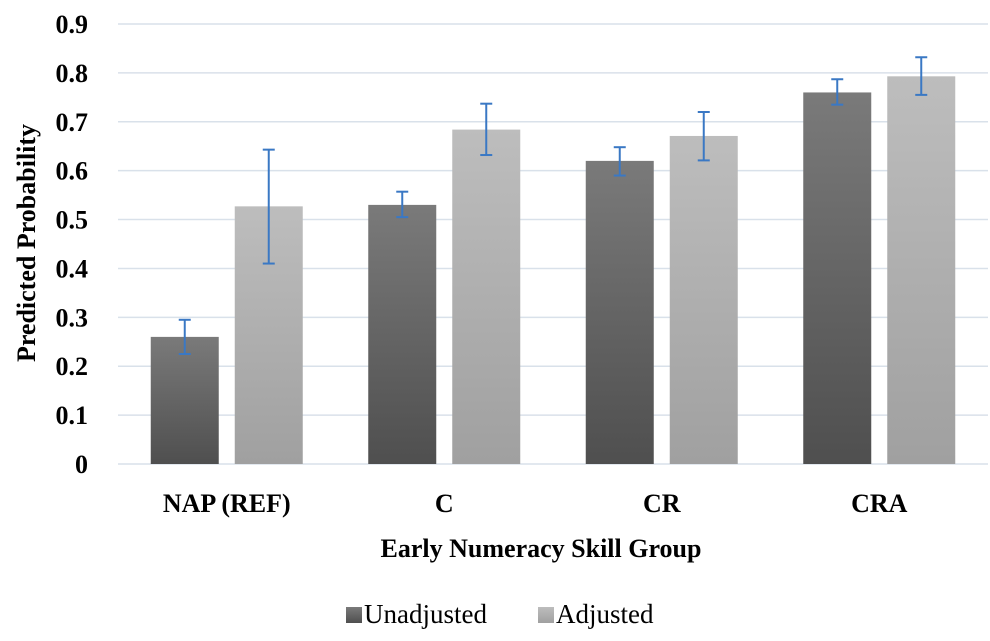 This screenshot has width=990, height=641. What do you see at coordinates (72, 415) in the screenshot?
I see `y-tick-label: 0.1` at bounding box center [72, 415].